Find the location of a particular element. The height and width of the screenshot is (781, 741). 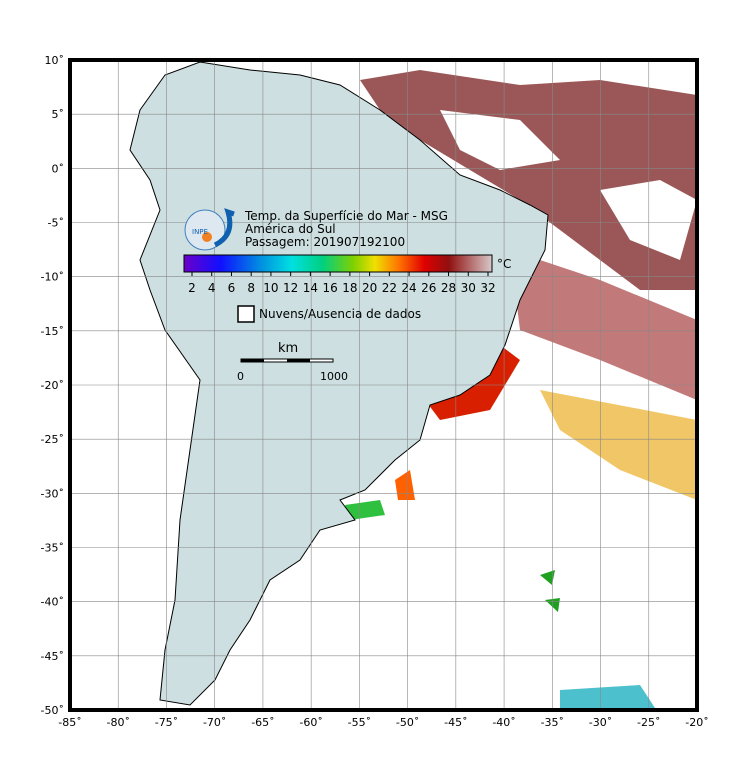

lat-label: -30˚ is located at coordinates (52, 493).